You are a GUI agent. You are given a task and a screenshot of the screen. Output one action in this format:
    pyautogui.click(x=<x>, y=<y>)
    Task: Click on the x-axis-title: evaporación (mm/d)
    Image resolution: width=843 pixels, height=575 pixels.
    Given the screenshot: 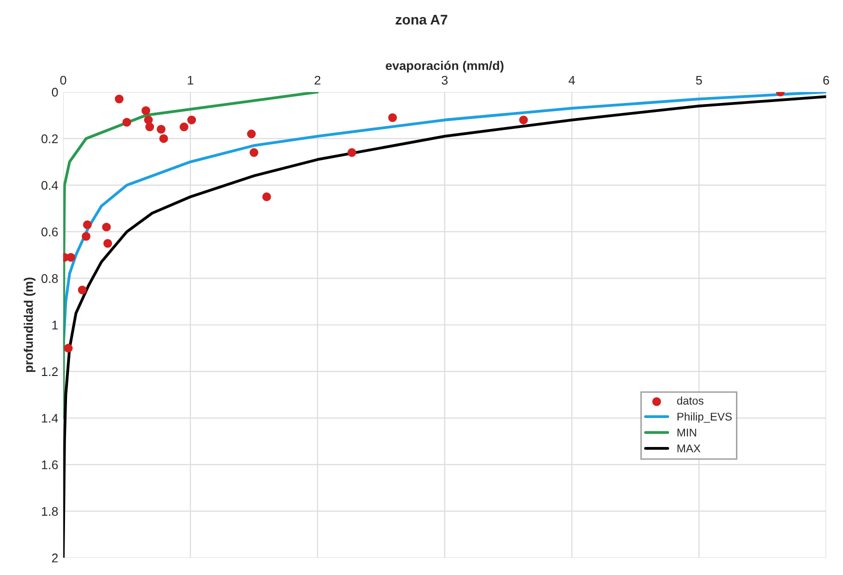 What is the action you would take?
    pyautogui.click(x=445, y=66)
    